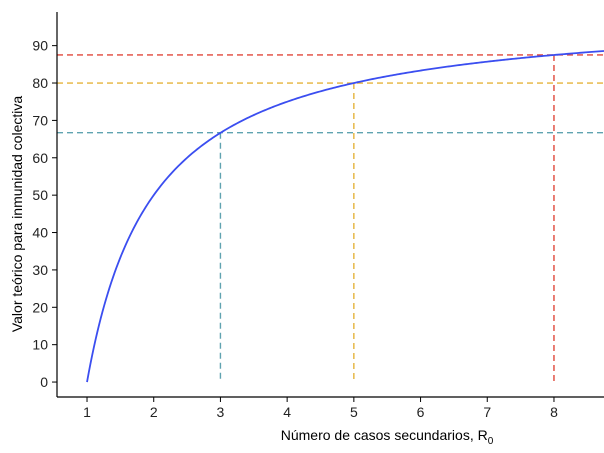  Describe the element at coordinates (17, 214) in the screenshot. I see `y-axis-title: Valor teórico para inmunidad colectiva` at that location.